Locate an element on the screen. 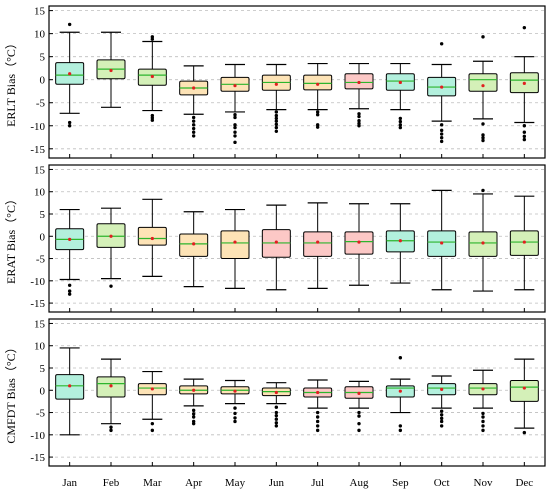 The width and height of the screenshot is (550, 496). y-tick-label: 0 is located at coordinates (43, 81).